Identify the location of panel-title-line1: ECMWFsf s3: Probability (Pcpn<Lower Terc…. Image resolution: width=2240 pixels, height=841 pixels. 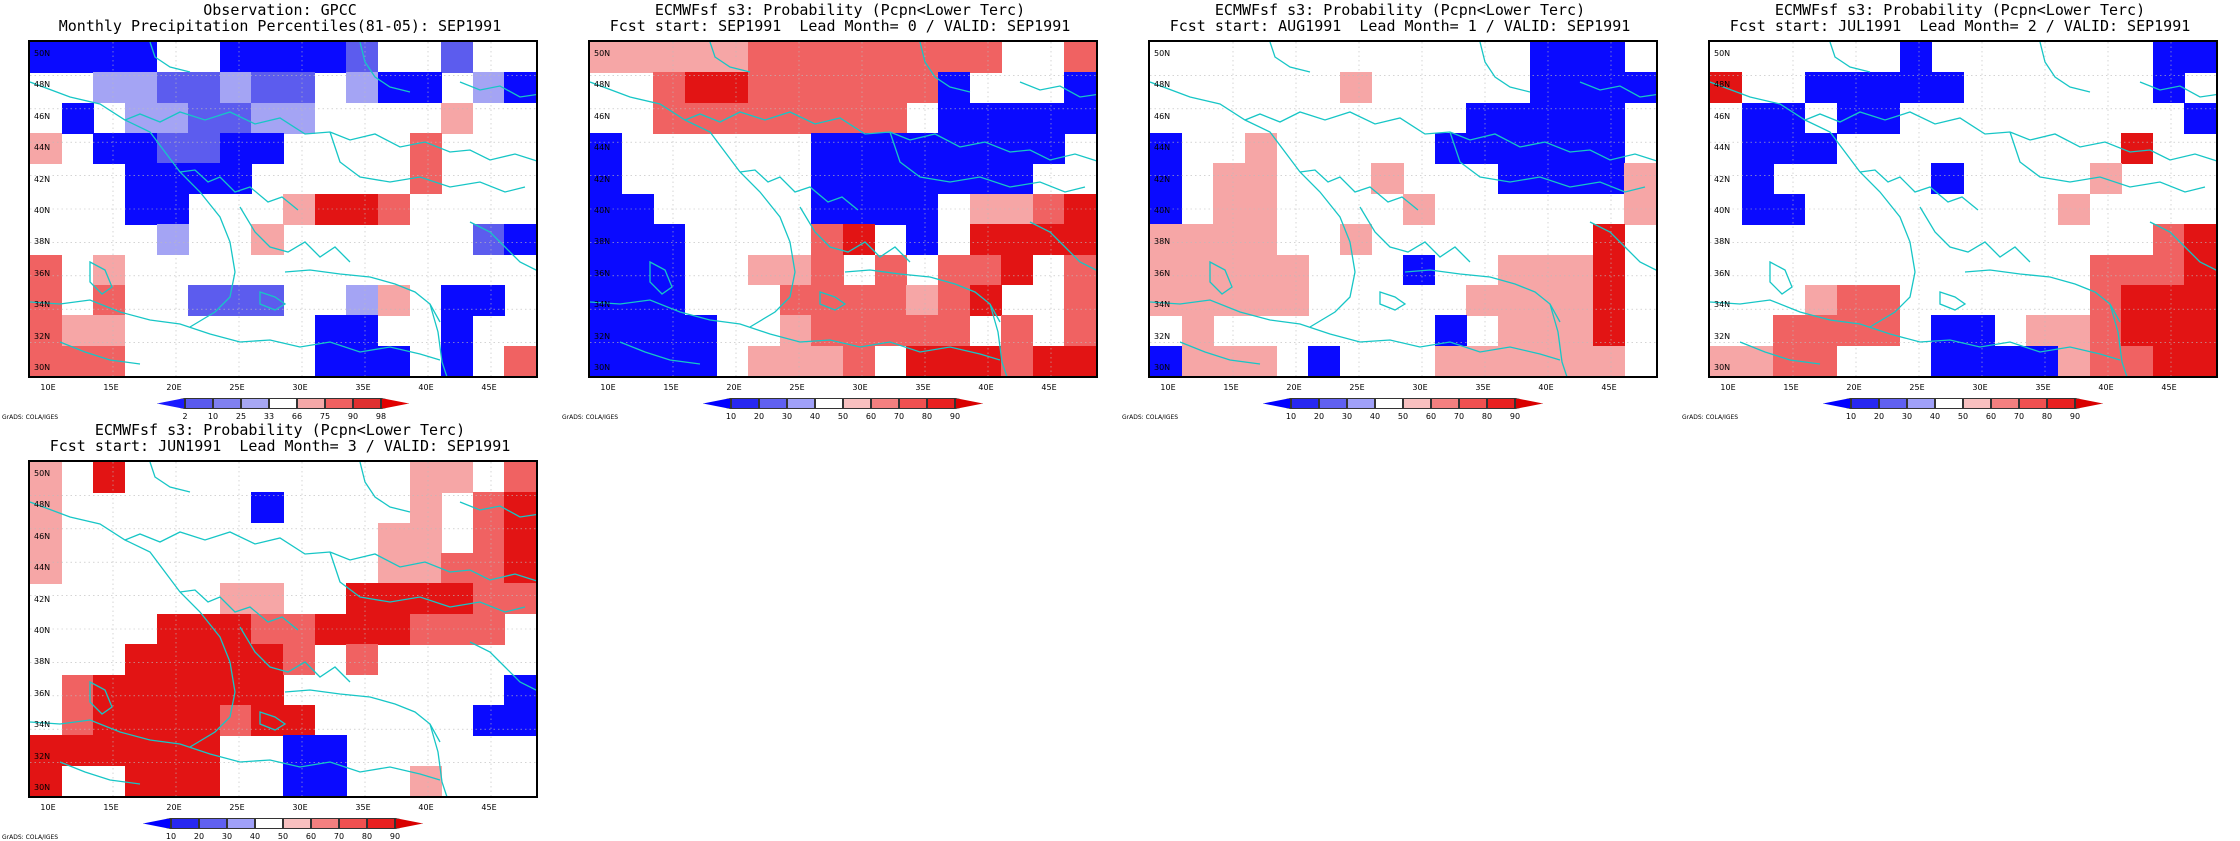
(280, 430).